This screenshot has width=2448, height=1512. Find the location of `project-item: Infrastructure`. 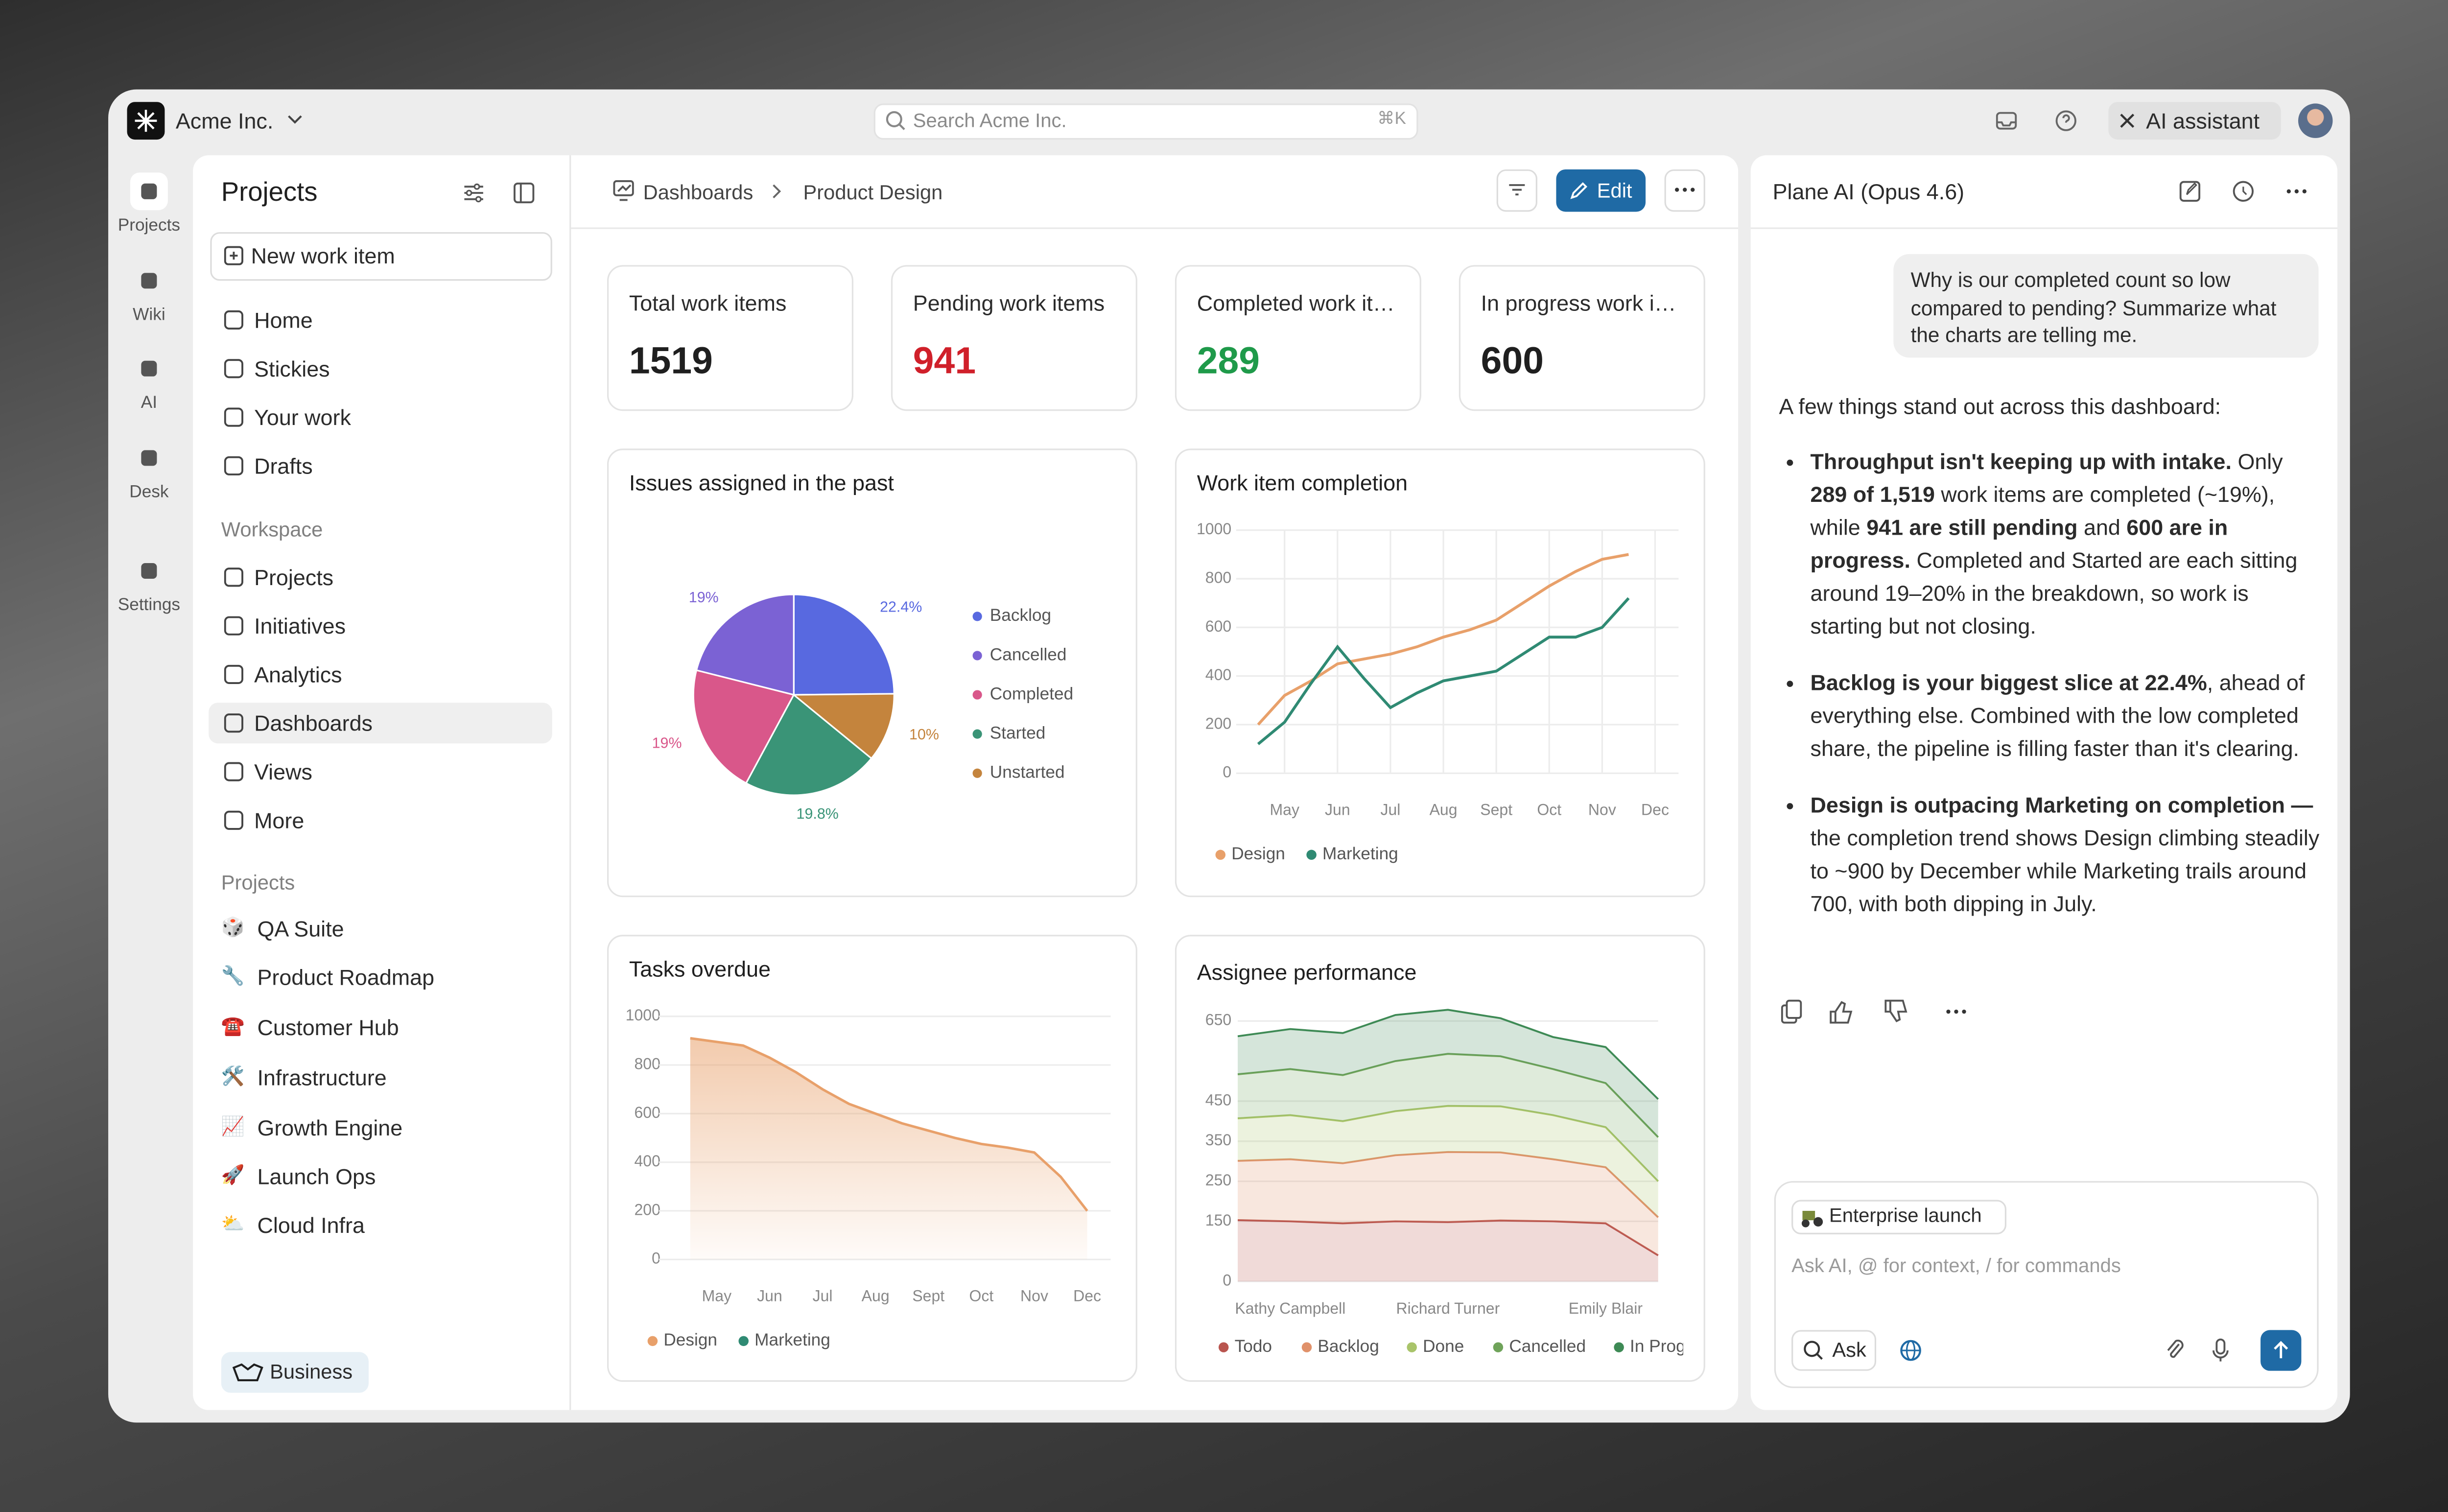

project-item: Infrastructure is located at coordinates (322, 1077).